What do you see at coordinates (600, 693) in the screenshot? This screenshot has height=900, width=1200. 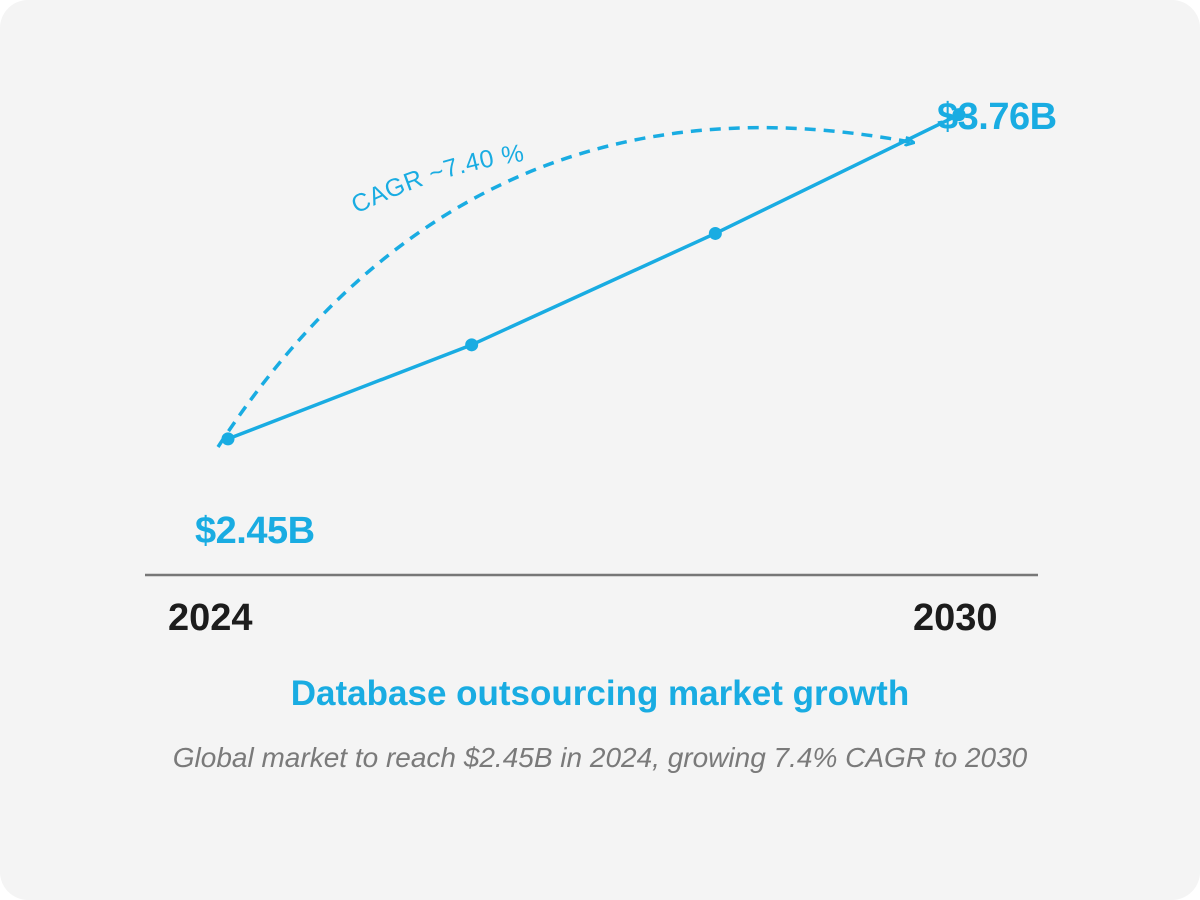 I see `chart-title: Database outsourcing market growth` at bounding box center [600, 693].